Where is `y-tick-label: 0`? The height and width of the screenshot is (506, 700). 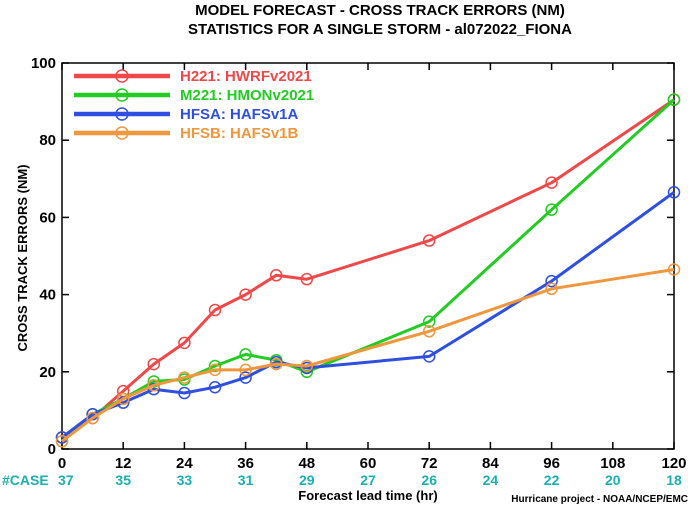 y-tick-label: 0 is located at coordinates (52, 449).